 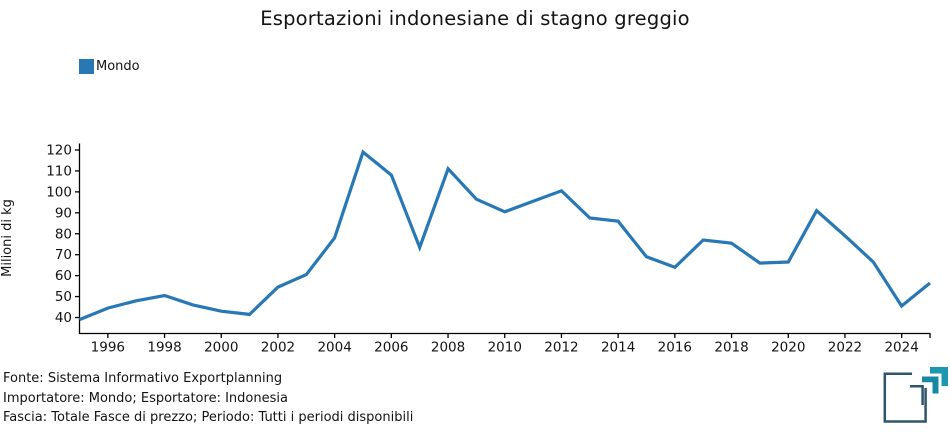 What do you see at coordinates (901, 348) in the screenshot?
I see `x-tick-label: 2024` at bounding box center [901, 348].